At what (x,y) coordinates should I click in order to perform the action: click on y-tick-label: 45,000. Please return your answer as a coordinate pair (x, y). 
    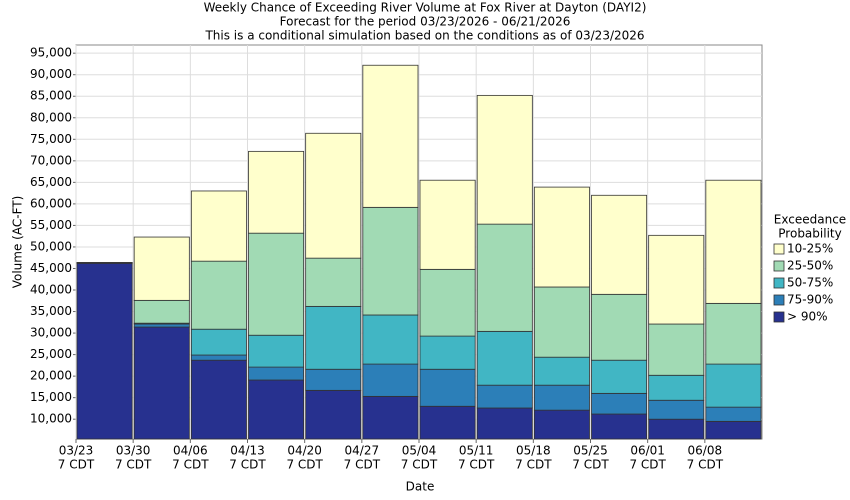
    Looking at the image, I should click on (51, 268).